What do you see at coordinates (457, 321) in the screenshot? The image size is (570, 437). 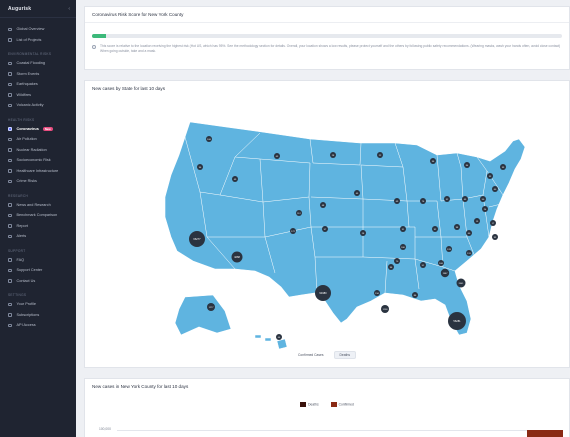 I see `case-marker: 56281` at bounding box center [457, 321].